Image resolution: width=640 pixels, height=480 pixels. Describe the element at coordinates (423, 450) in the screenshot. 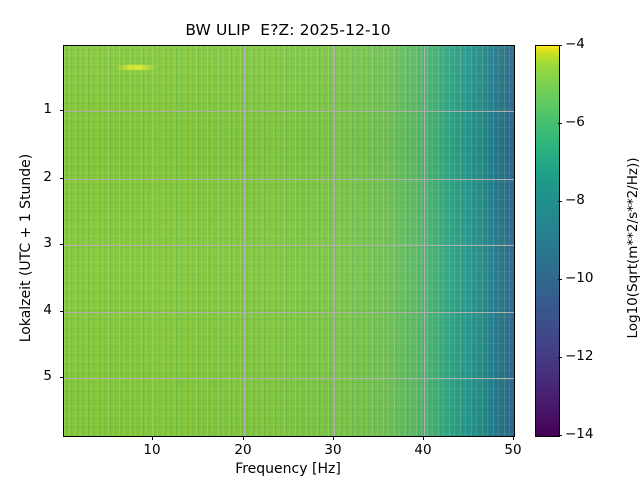

I see `xtick-label-40: 40` at that location.